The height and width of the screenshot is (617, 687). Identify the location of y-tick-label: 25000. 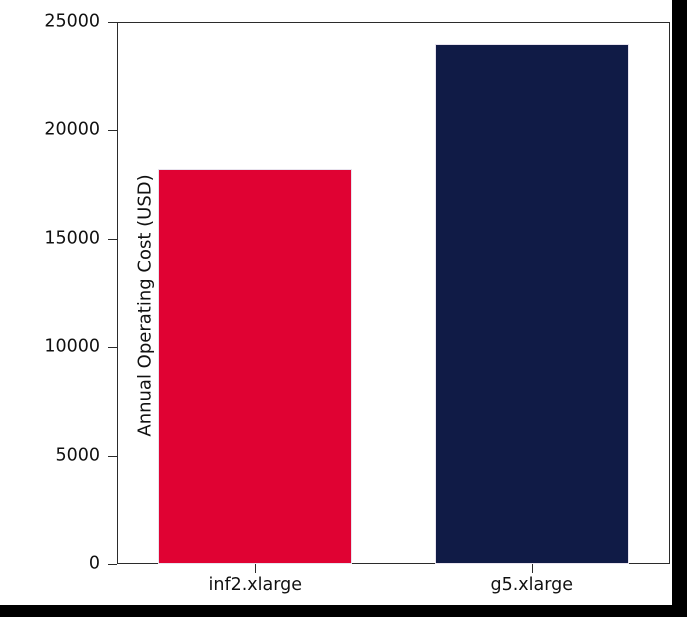
(72, 21).